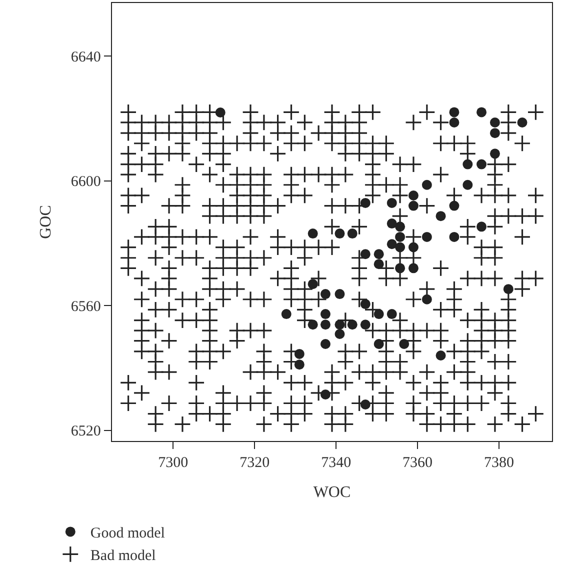 Image resolution: width=561 pixels, height=579 pixels. Describe the element at coordinates (85, 57) in the screenshot. I see `y-tick-label: 6640` at that location.